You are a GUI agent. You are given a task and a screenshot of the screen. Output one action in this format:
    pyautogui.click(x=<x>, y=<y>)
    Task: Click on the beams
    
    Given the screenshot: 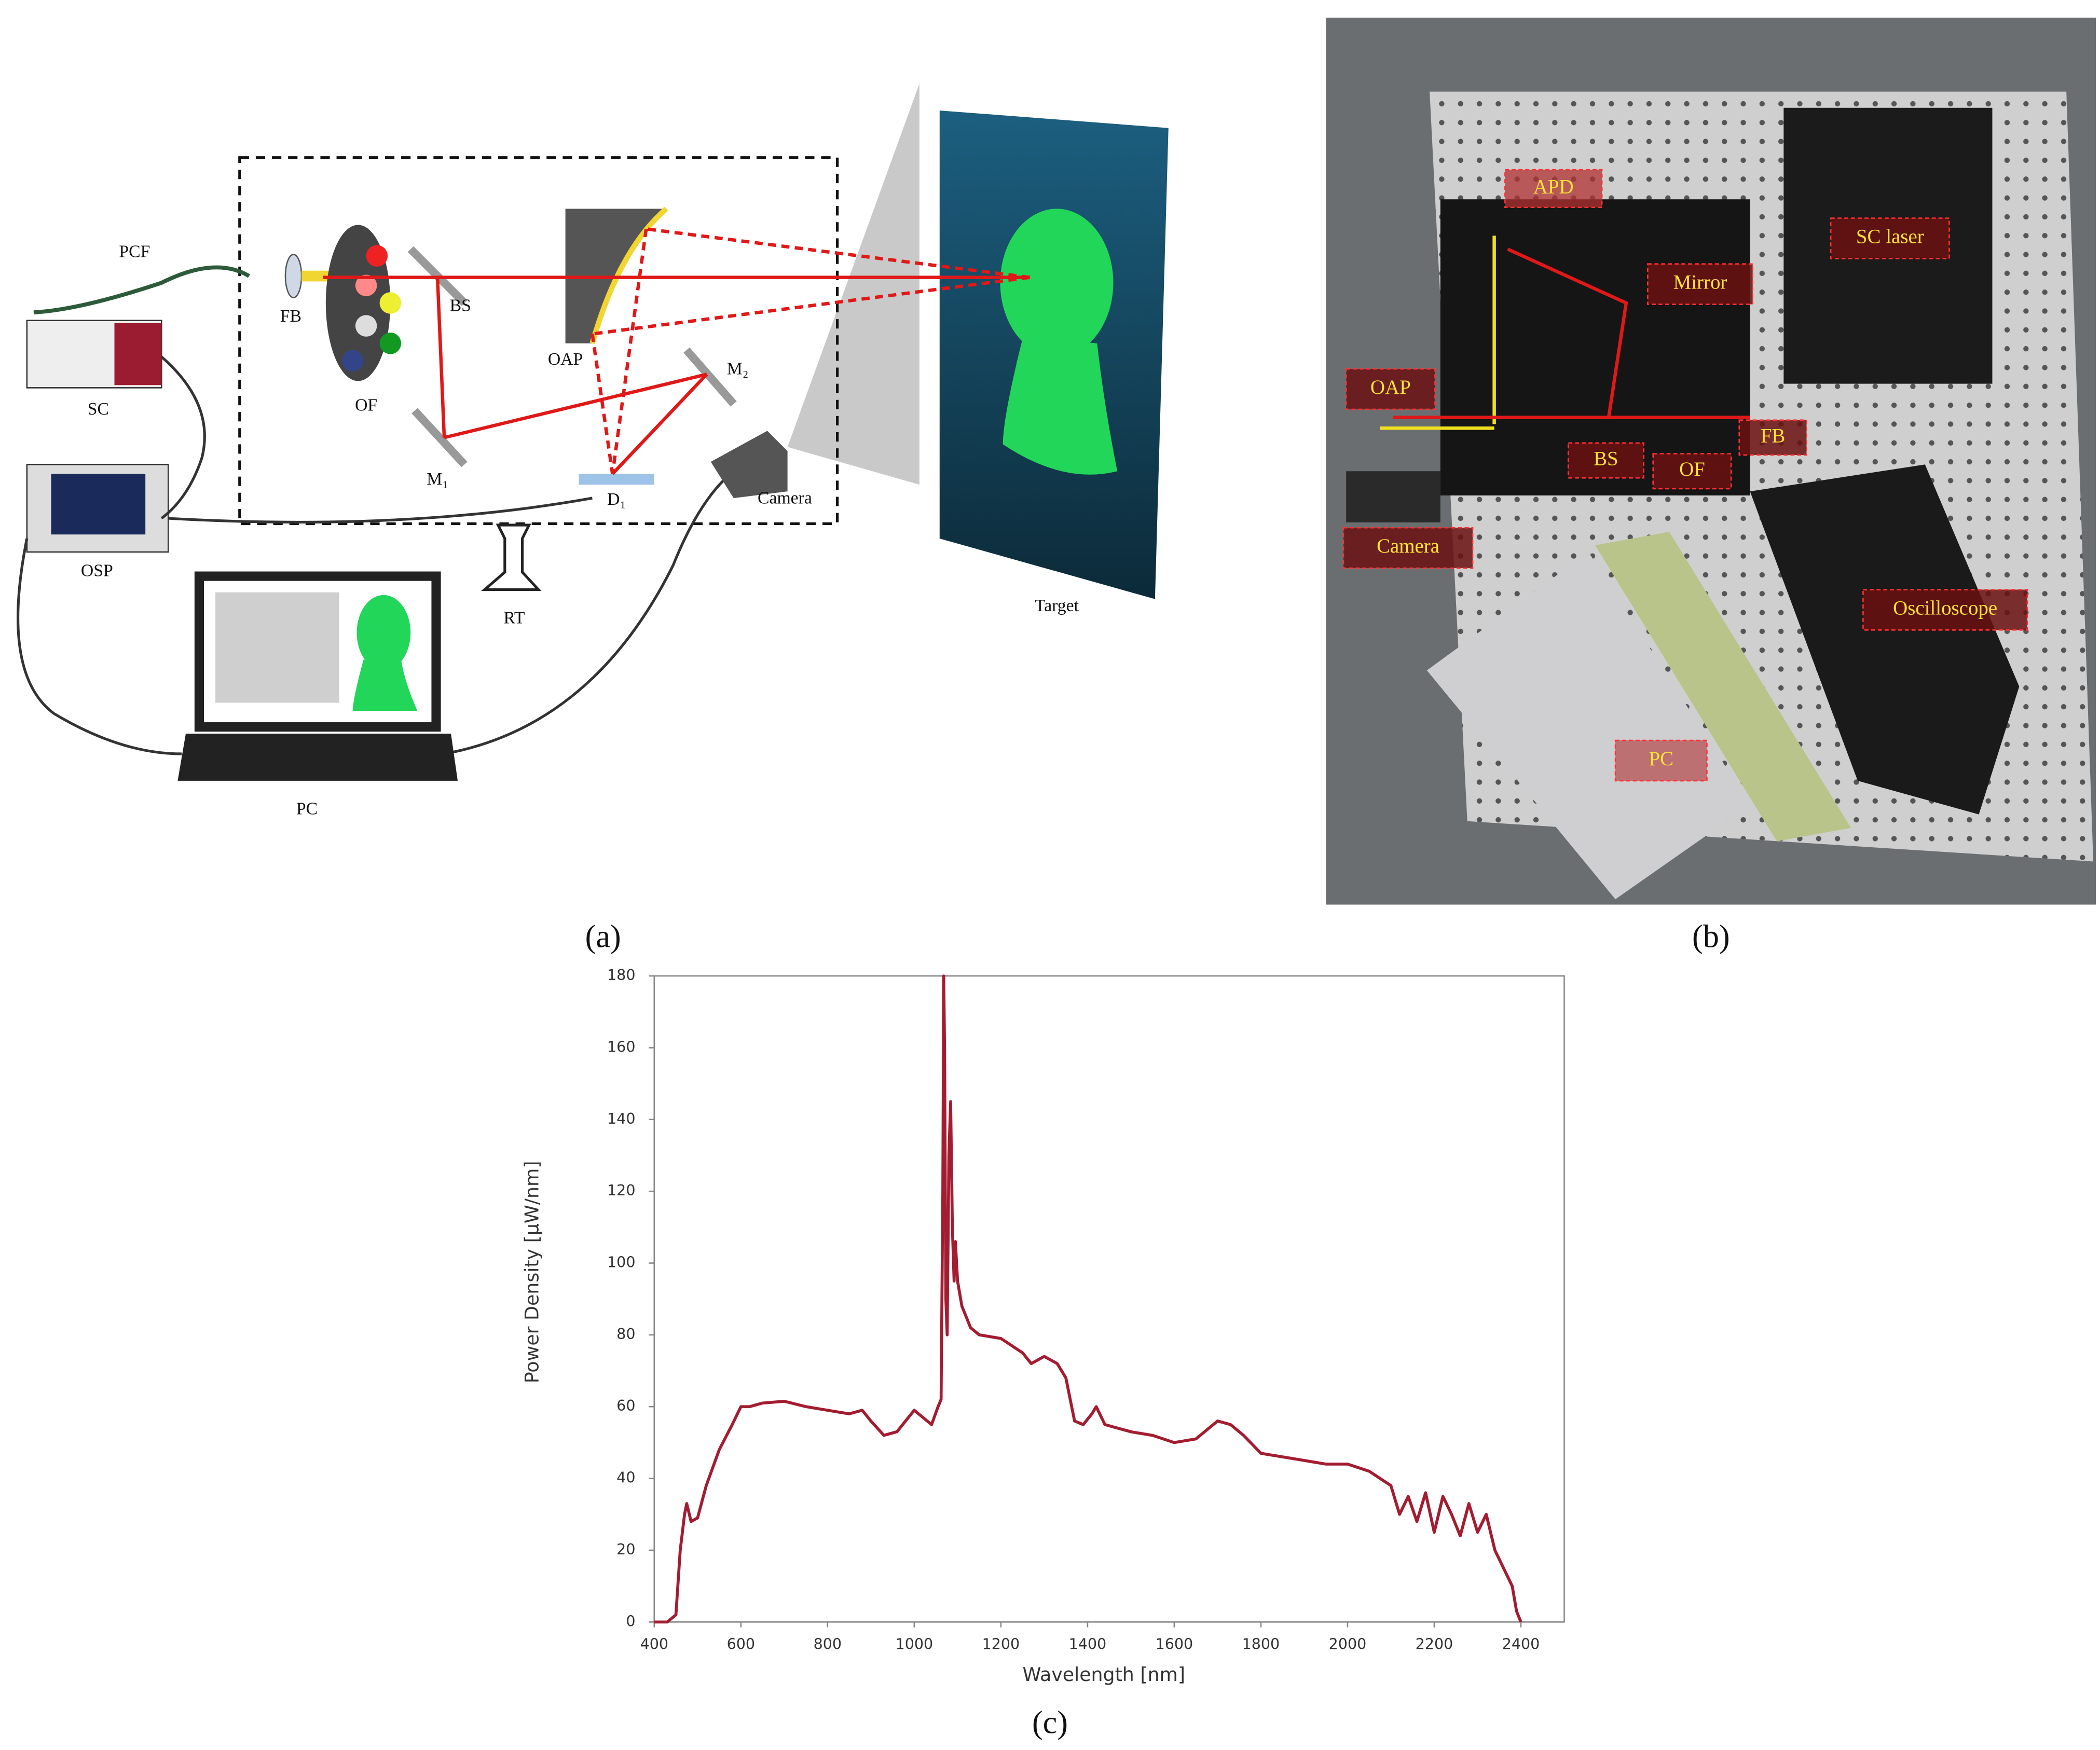 What is the action you would take?
    pyautogui.click(x=677, y=351)
    